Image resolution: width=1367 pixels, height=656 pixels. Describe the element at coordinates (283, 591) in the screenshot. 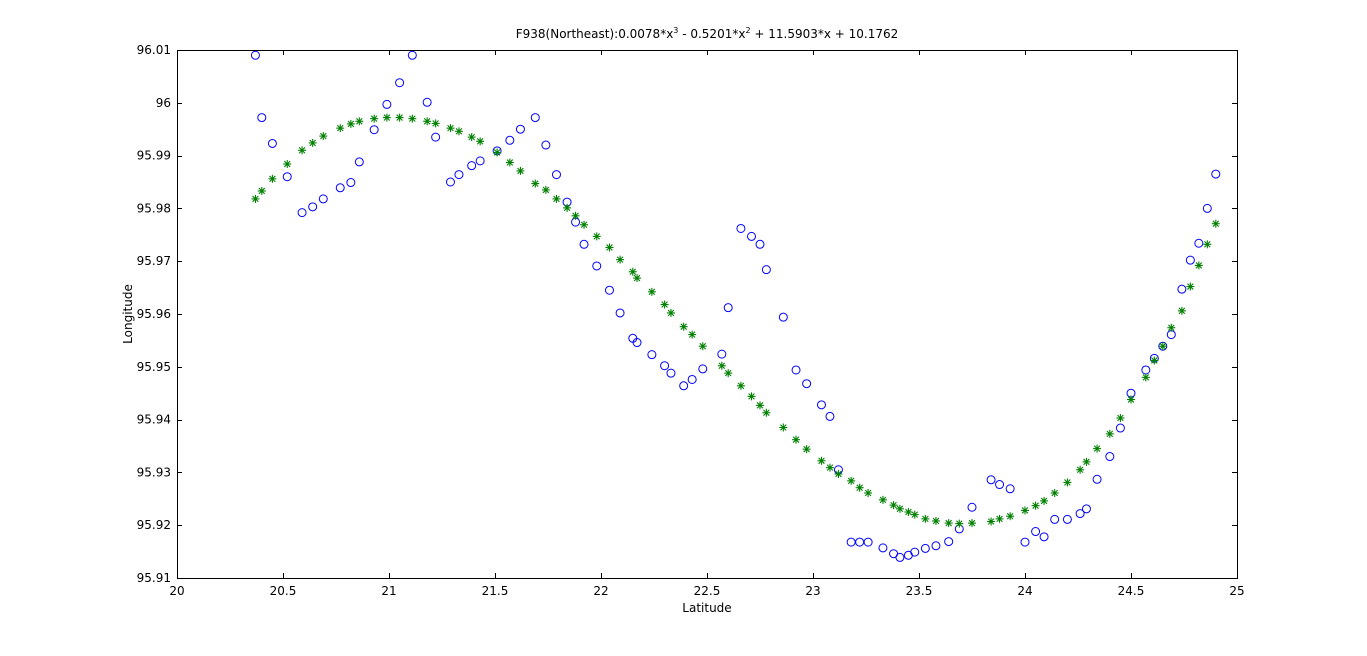

I see `x-tick-label: 20.5` at that location.